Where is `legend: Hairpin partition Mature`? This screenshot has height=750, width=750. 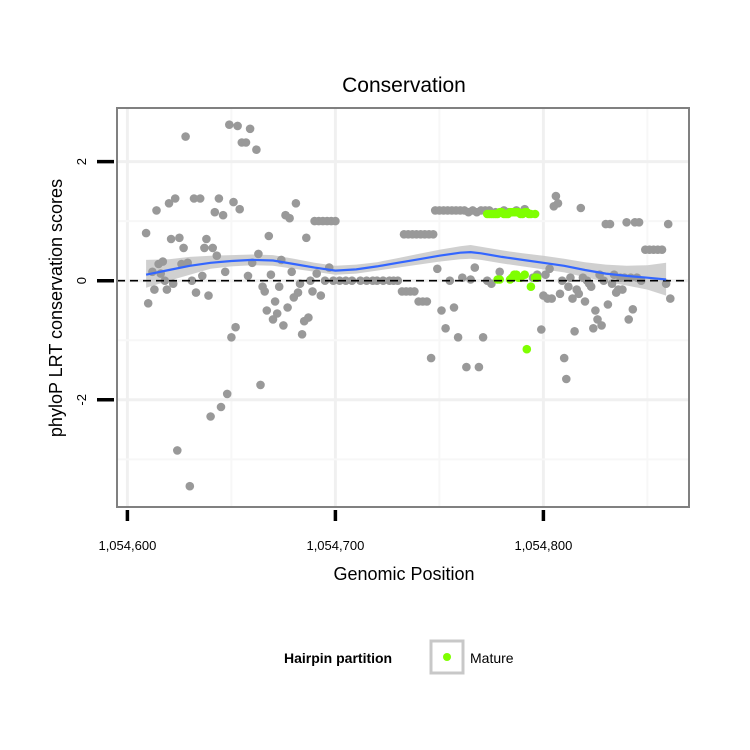 legend: Hairpin partition Mature is located at coordinates (399, 657).